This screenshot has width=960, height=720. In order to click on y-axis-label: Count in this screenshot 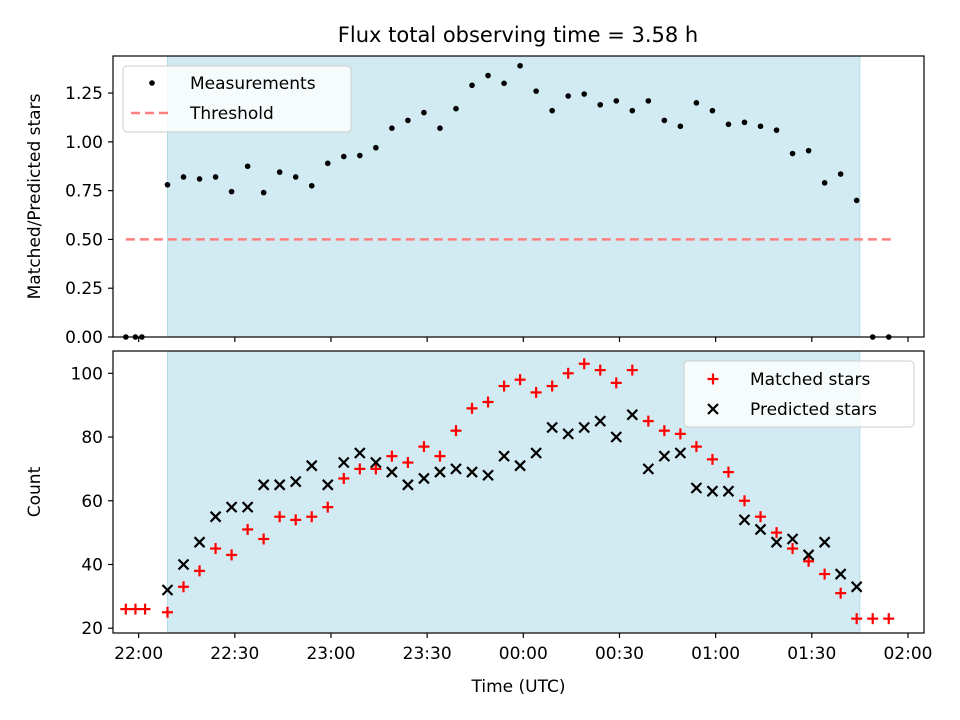, I will do `click(35, 491)`.